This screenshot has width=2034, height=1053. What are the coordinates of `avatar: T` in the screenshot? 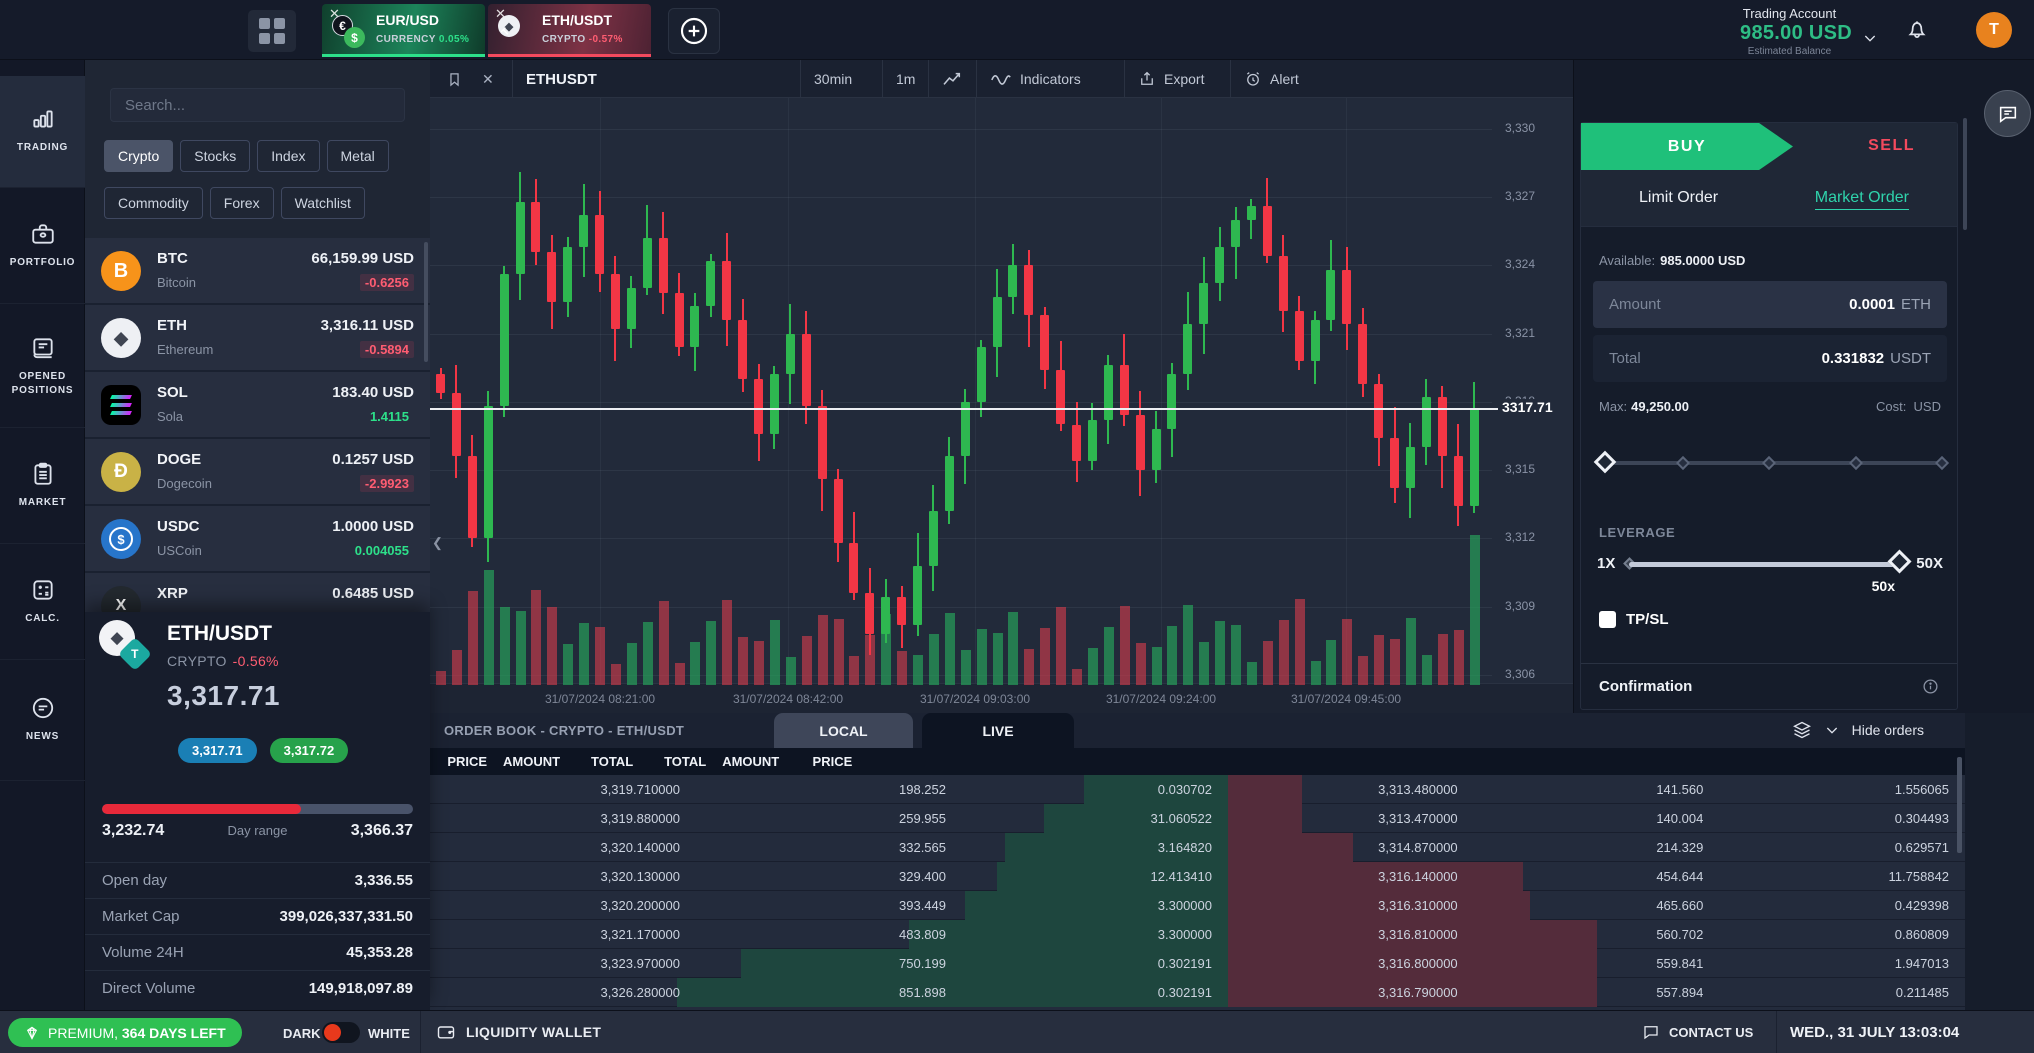 It's located at (1994, 30).